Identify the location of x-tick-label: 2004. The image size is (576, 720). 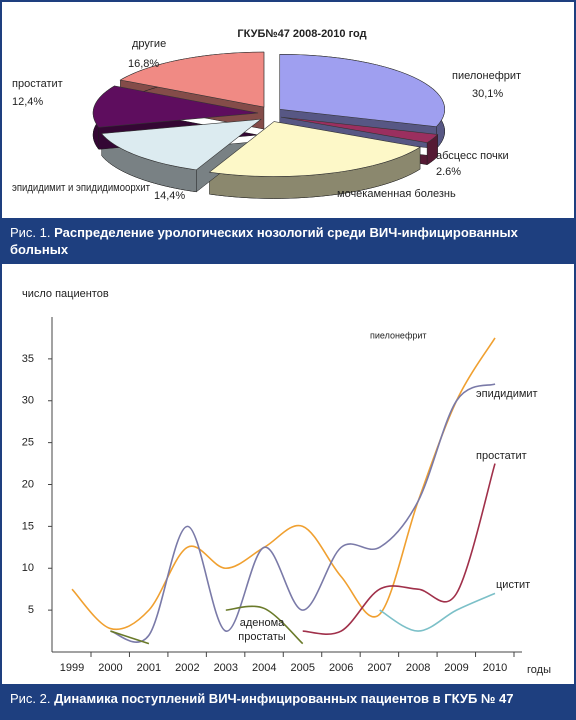
(264, 668).